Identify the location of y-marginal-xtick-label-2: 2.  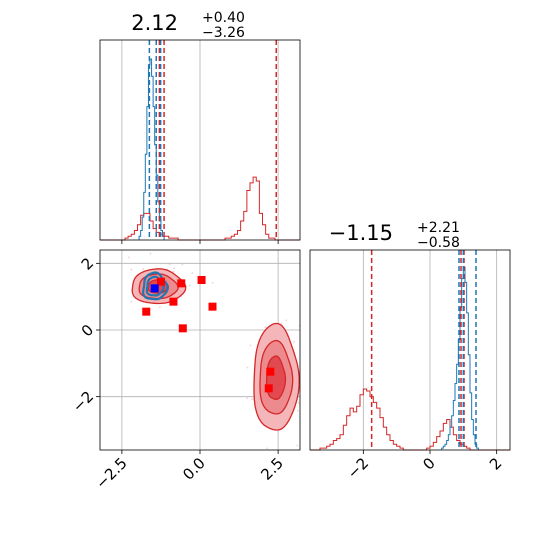
(495, 463).